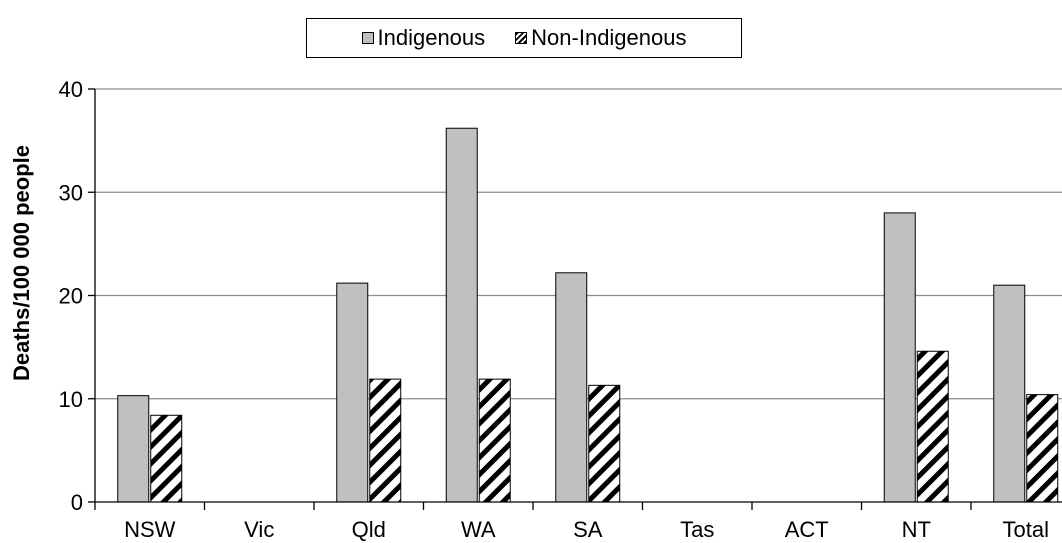  I want to click on y-tick-label: 0, so click(77, 502).